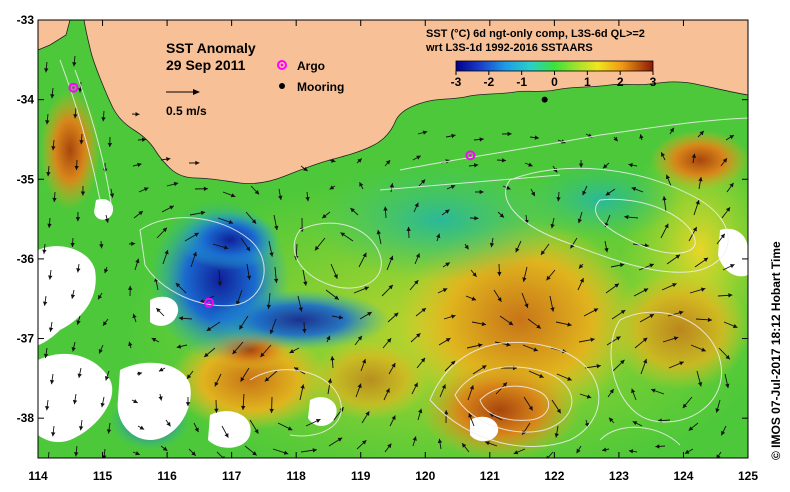 This screenshot has height=492, width=790. What do you see at coordinates (509, 48) in the screenshot?
I see `colorbar-title-2: wrt L3S-1d 1992-2016 SSTAARS` at bounding box center [509, 48].